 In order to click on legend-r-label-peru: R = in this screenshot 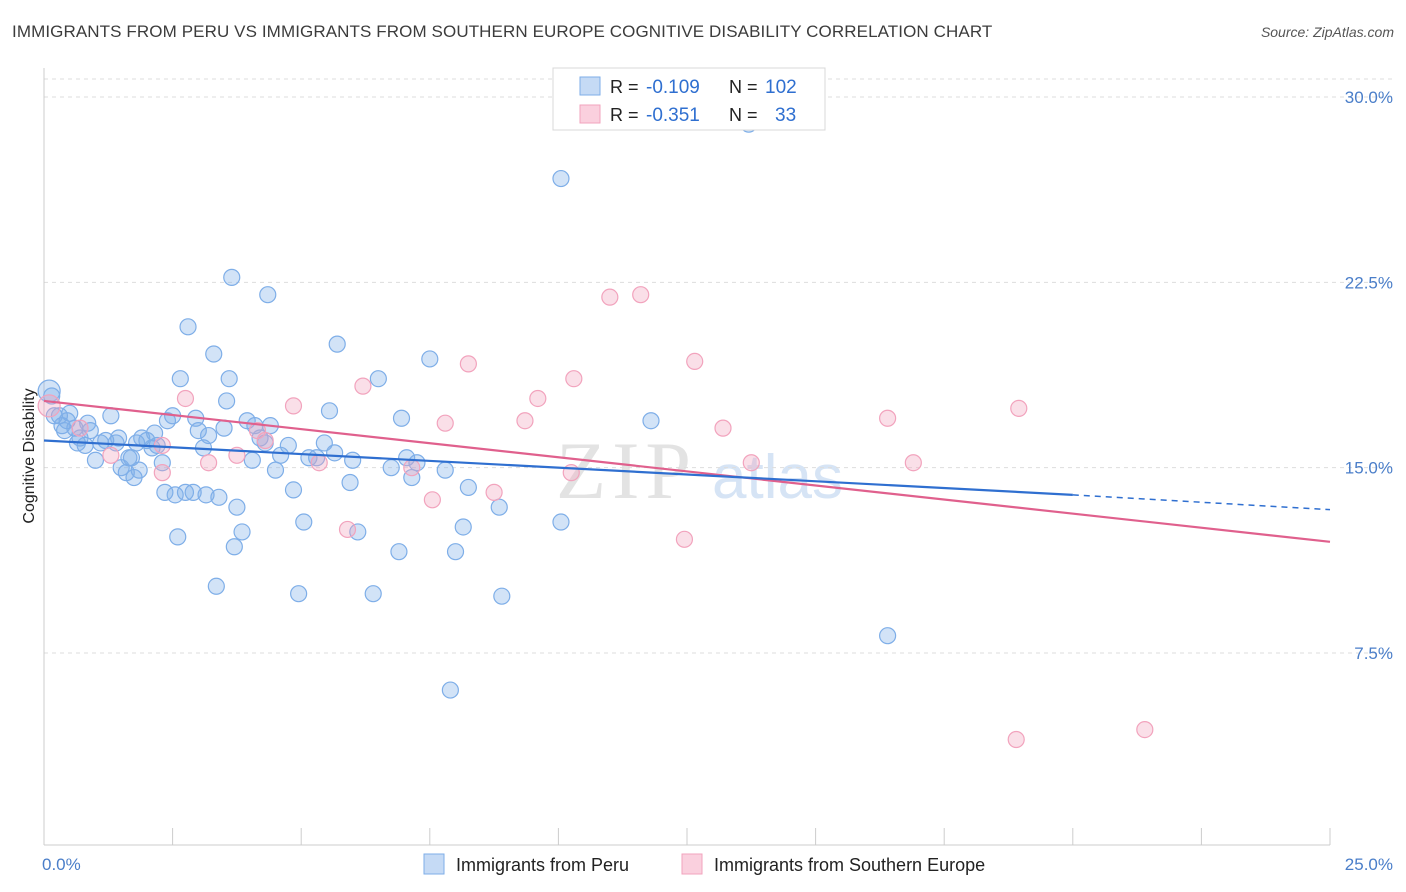, I will do `click(624, 87)`.